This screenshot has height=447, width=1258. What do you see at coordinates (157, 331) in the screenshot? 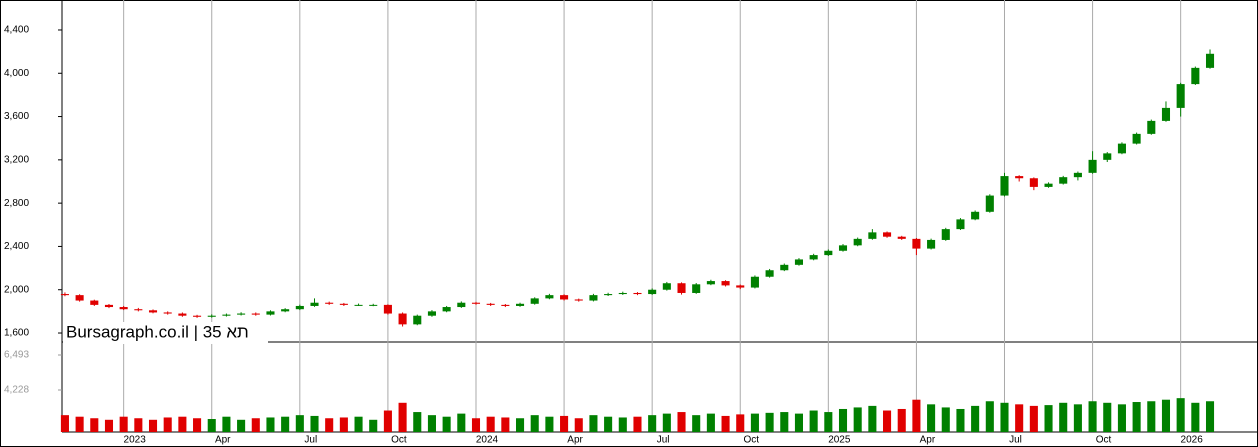
I see `watermark: Bursagraph.co.il | תא 35` at bounding box center [157, 331].